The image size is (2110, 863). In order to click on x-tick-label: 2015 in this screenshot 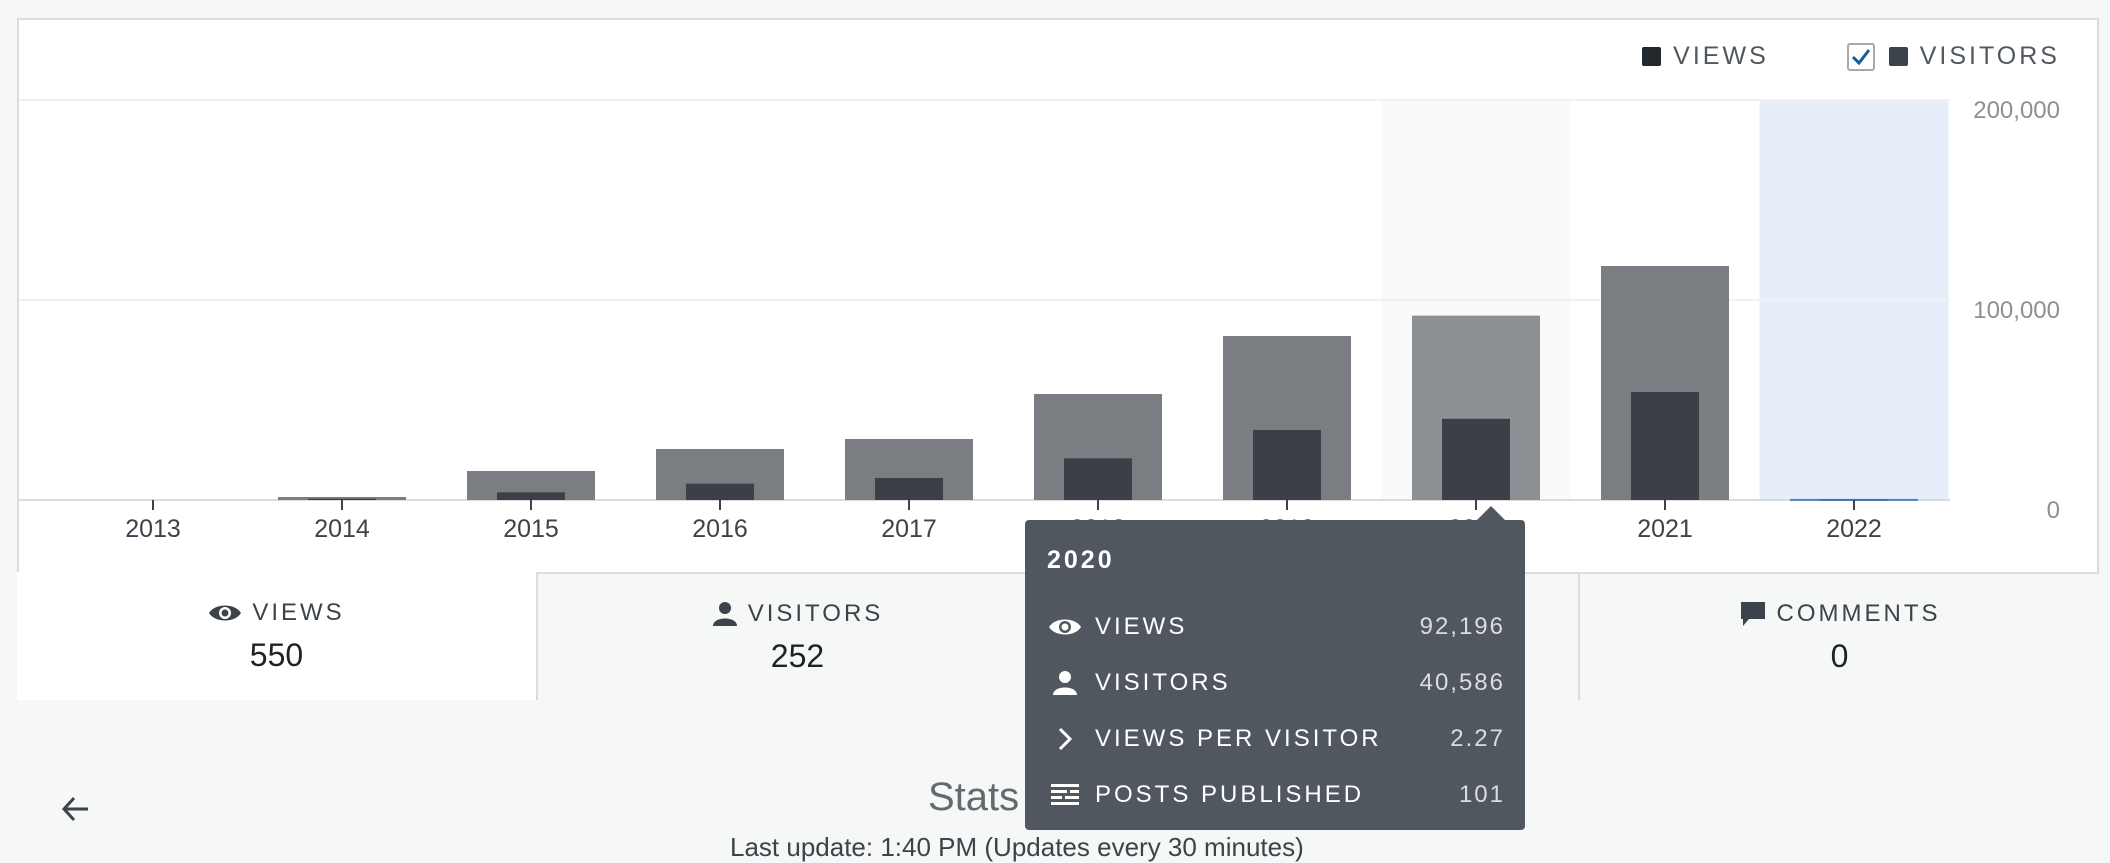, I will do `click(531, 529)`.